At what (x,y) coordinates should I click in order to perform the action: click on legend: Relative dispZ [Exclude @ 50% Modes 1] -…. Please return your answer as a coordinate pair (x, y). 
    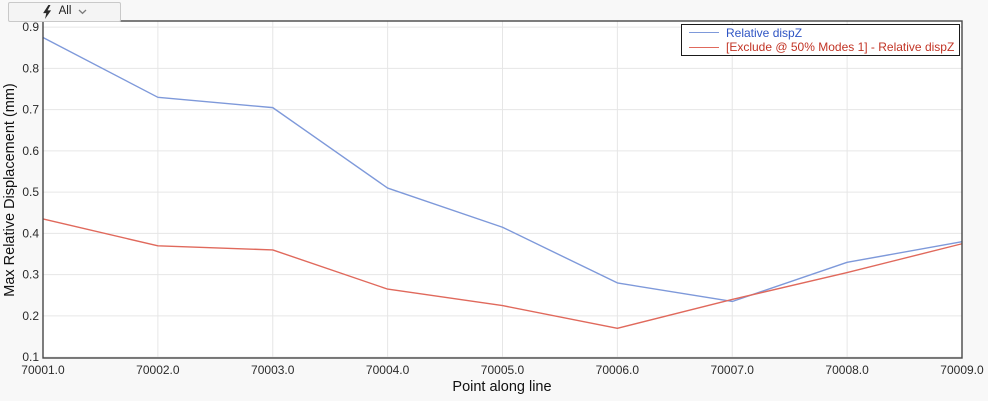
    Looking at the image, I should click on (820, 40).